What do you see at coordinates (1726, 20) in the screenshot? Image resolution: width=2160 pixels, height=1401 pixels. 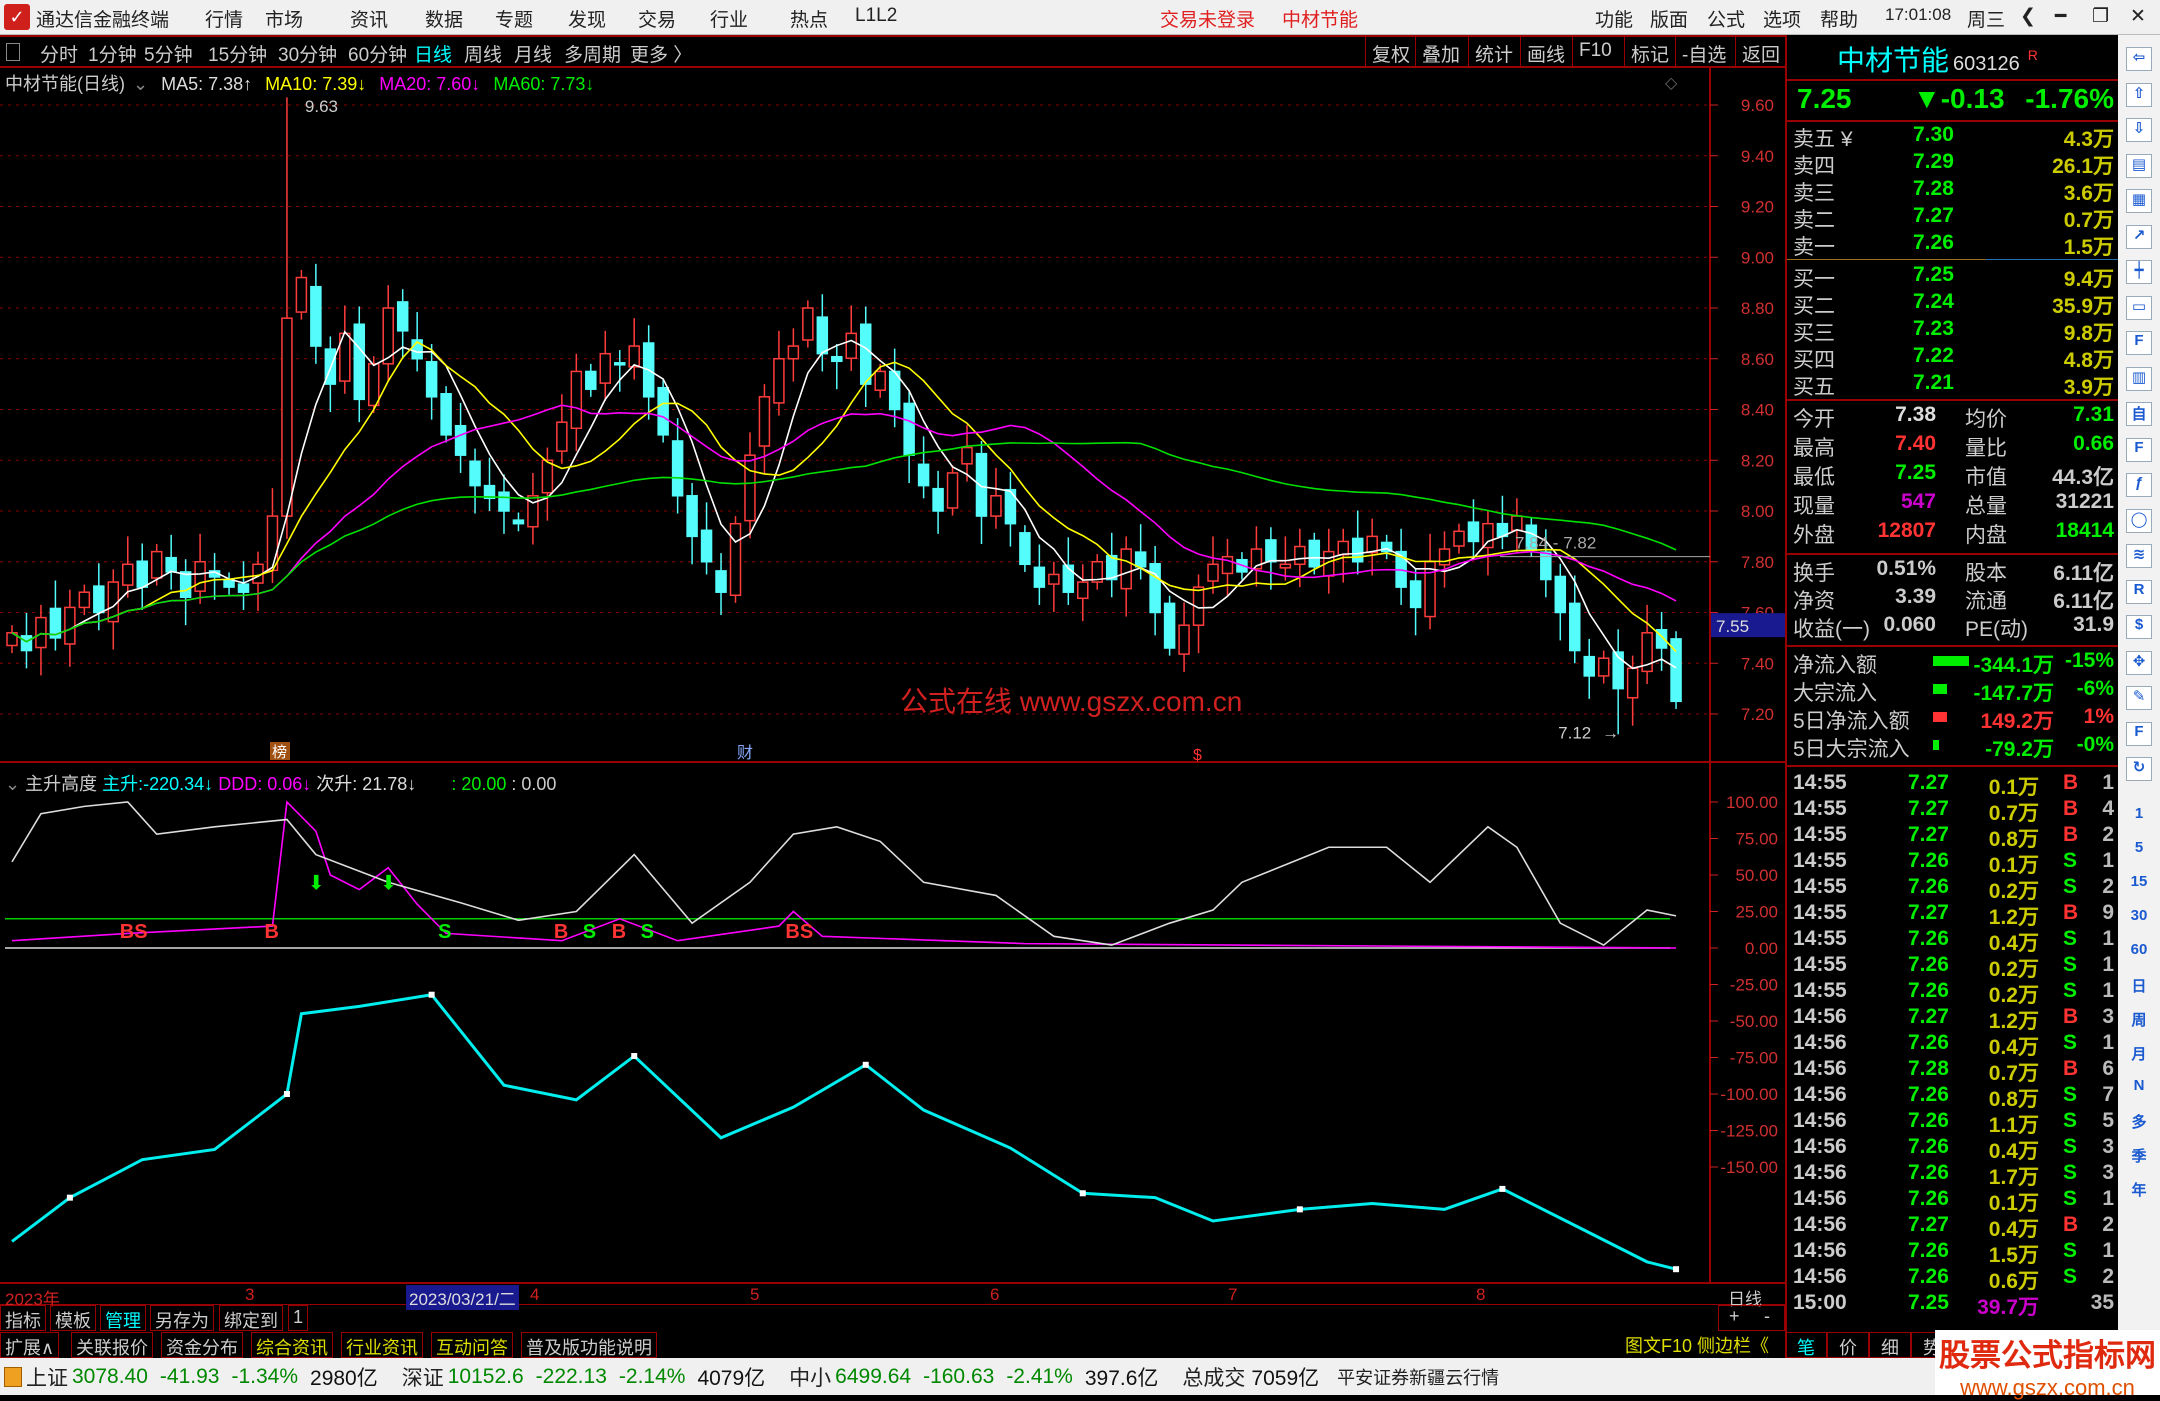 I see `menu-item: 公式` at bounding box center [1726, 20].